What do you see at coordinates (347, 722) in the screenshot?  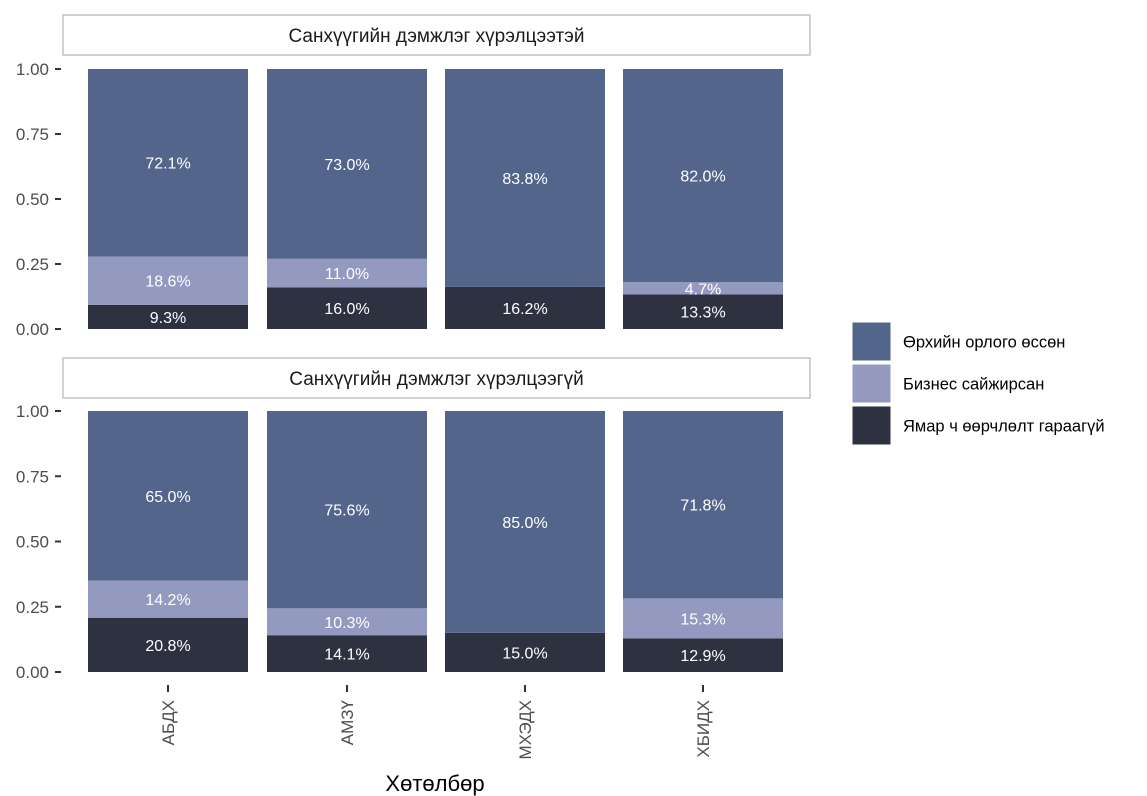 I see `x-tick-label: АМЗҮ` at bounding box center [347, 722].